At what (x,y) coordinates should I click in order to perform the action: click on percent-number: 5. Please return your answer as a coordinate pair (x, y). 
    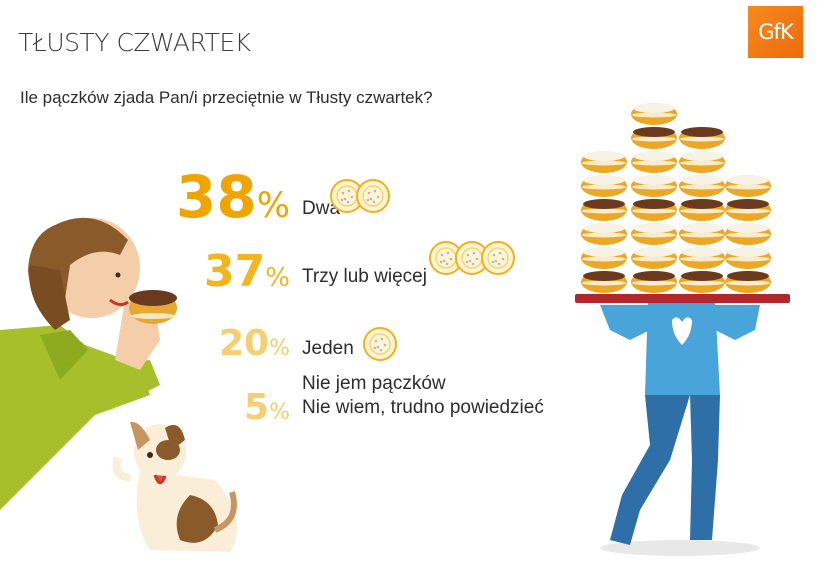
    Looking at the image, I should click on (257, 407).